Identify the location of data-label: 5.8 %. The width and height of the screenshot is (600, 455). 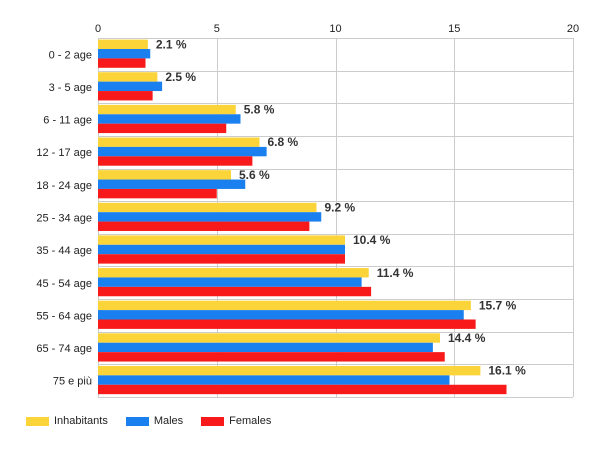
(259, 110).